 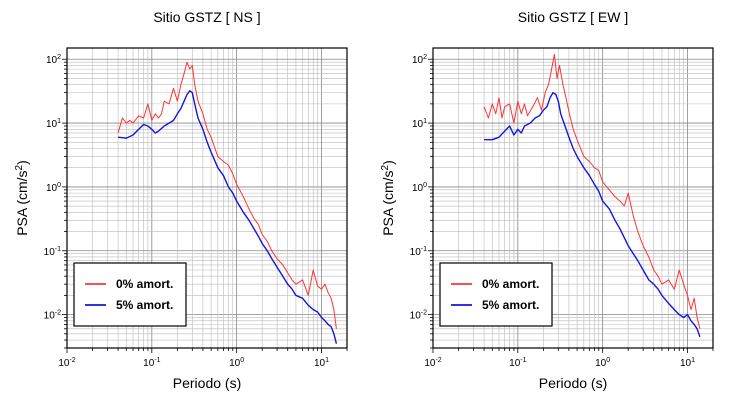 I want to click on chart-title: Sitio GSTZ [ NS ], so click(x=206, y=17).